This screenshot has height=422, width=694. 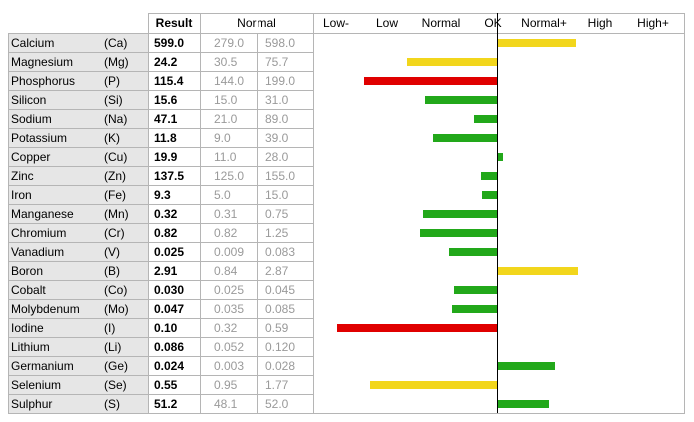 I want to click on result-value: 599.0, so click(x=174, y=42).